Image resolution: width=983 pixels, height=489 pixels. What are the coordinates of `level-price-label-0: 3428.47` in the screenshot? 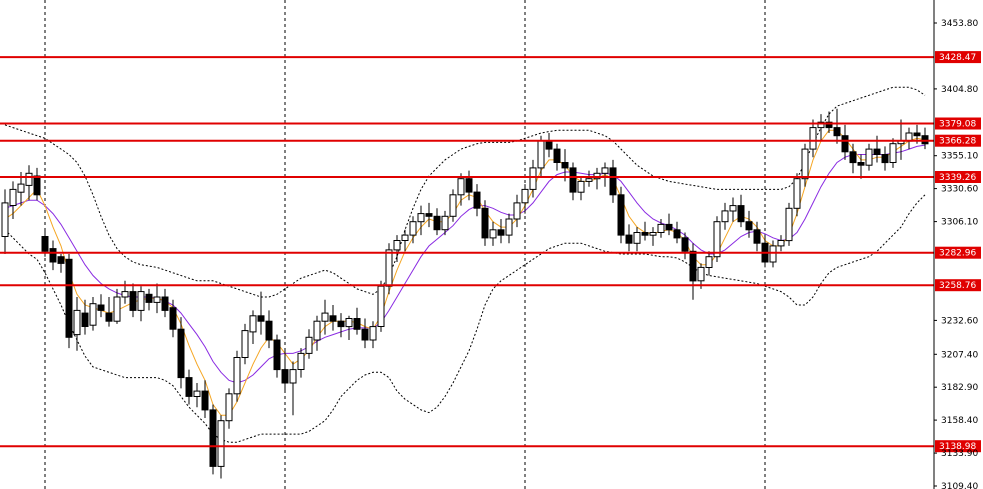 It's located at (957, 58).